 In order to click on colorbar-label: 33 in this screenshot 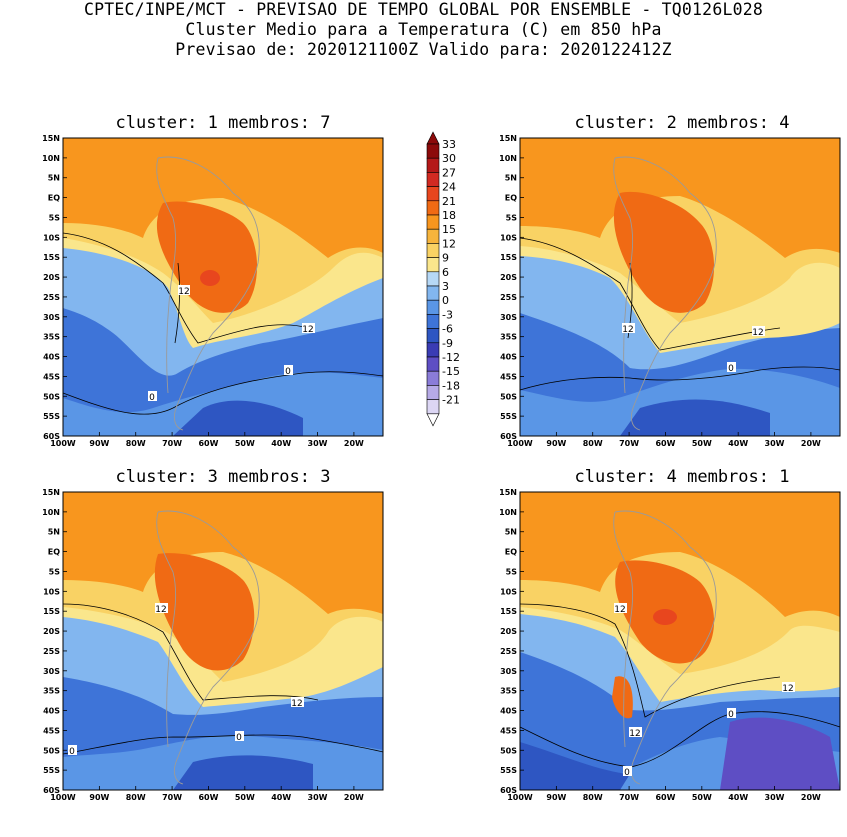, I will do `click(449, 144)`.